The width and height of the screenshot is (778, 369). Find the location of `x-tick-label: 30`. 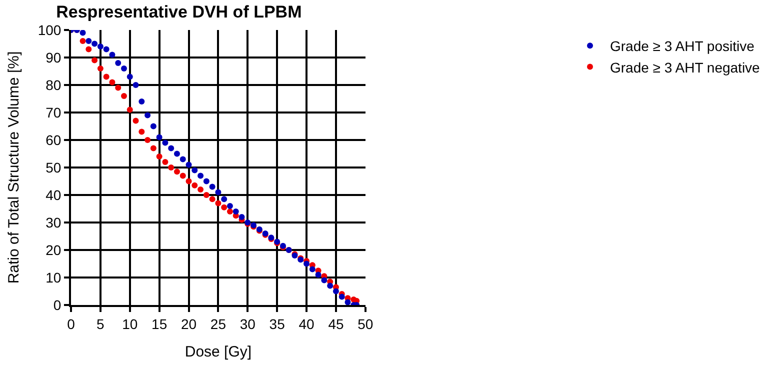

x-tick-label: 30 is located at coordinates (248, 324).